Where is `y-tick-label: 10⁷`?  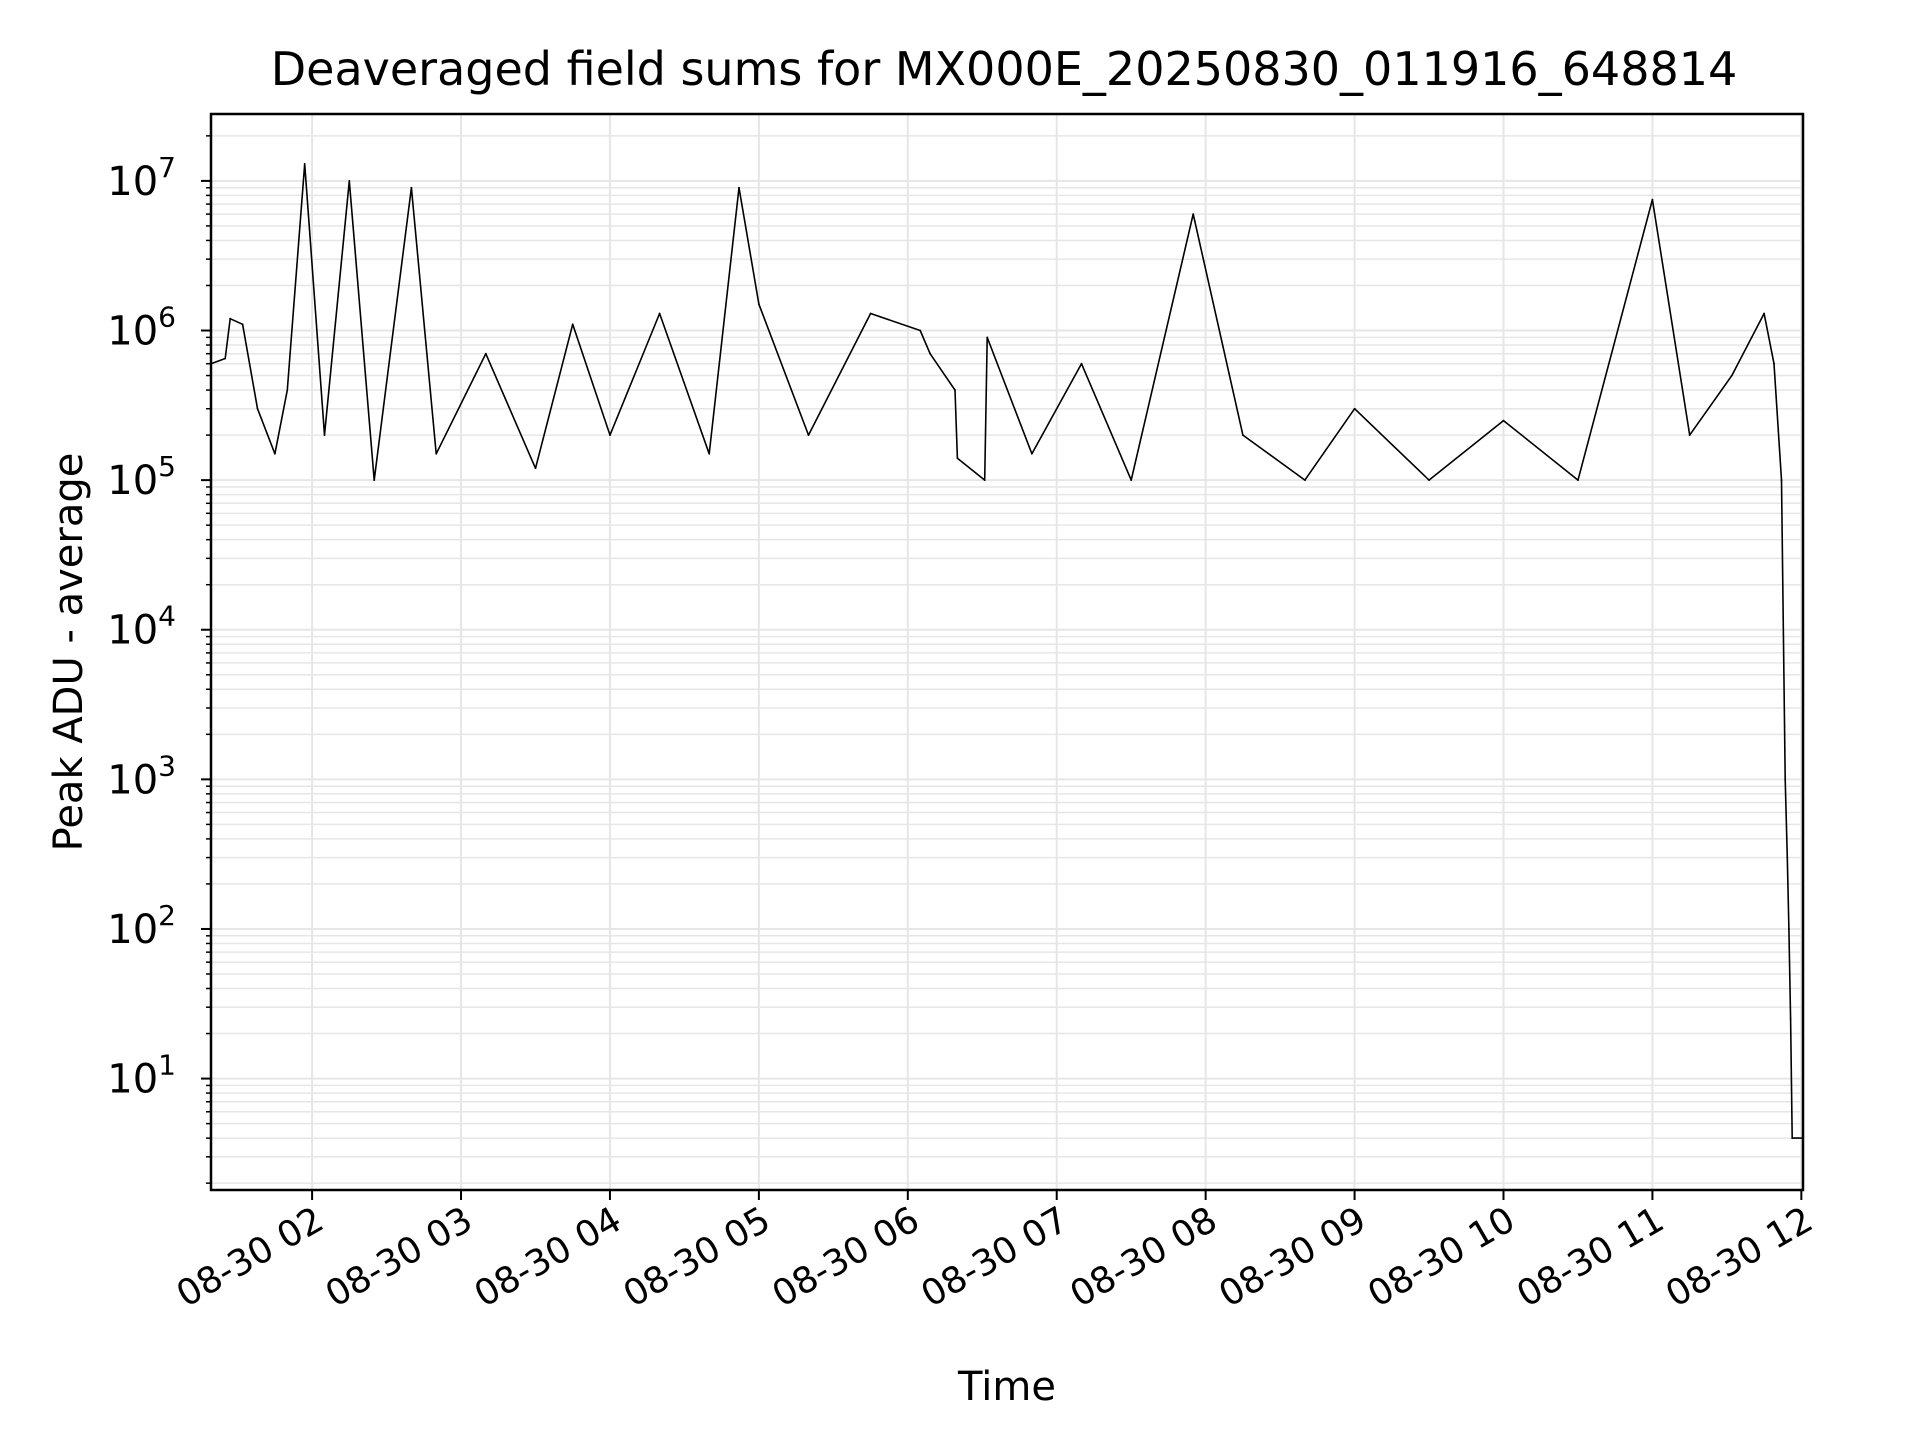 y-tick-label: 10⁷ is located at coordinates (141, 178).